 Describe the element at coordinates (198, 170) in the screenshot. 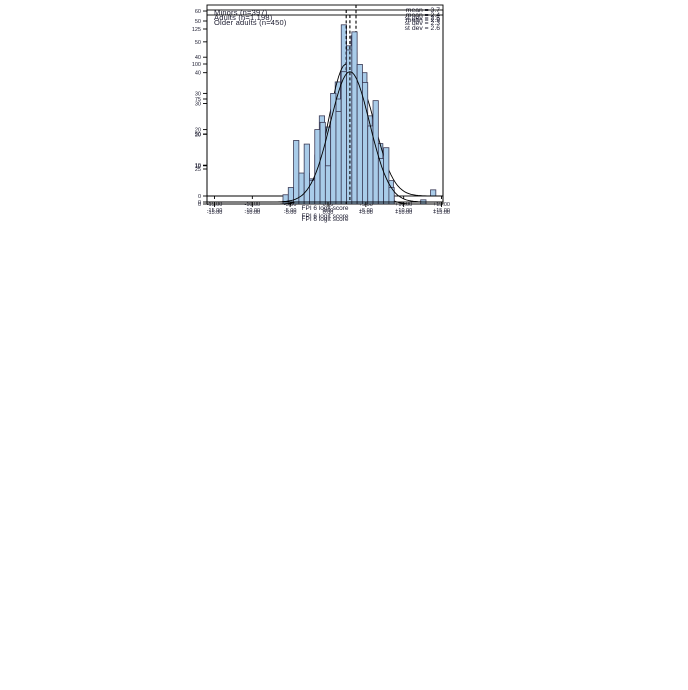

I see `y-tick-label: 25` at that location.